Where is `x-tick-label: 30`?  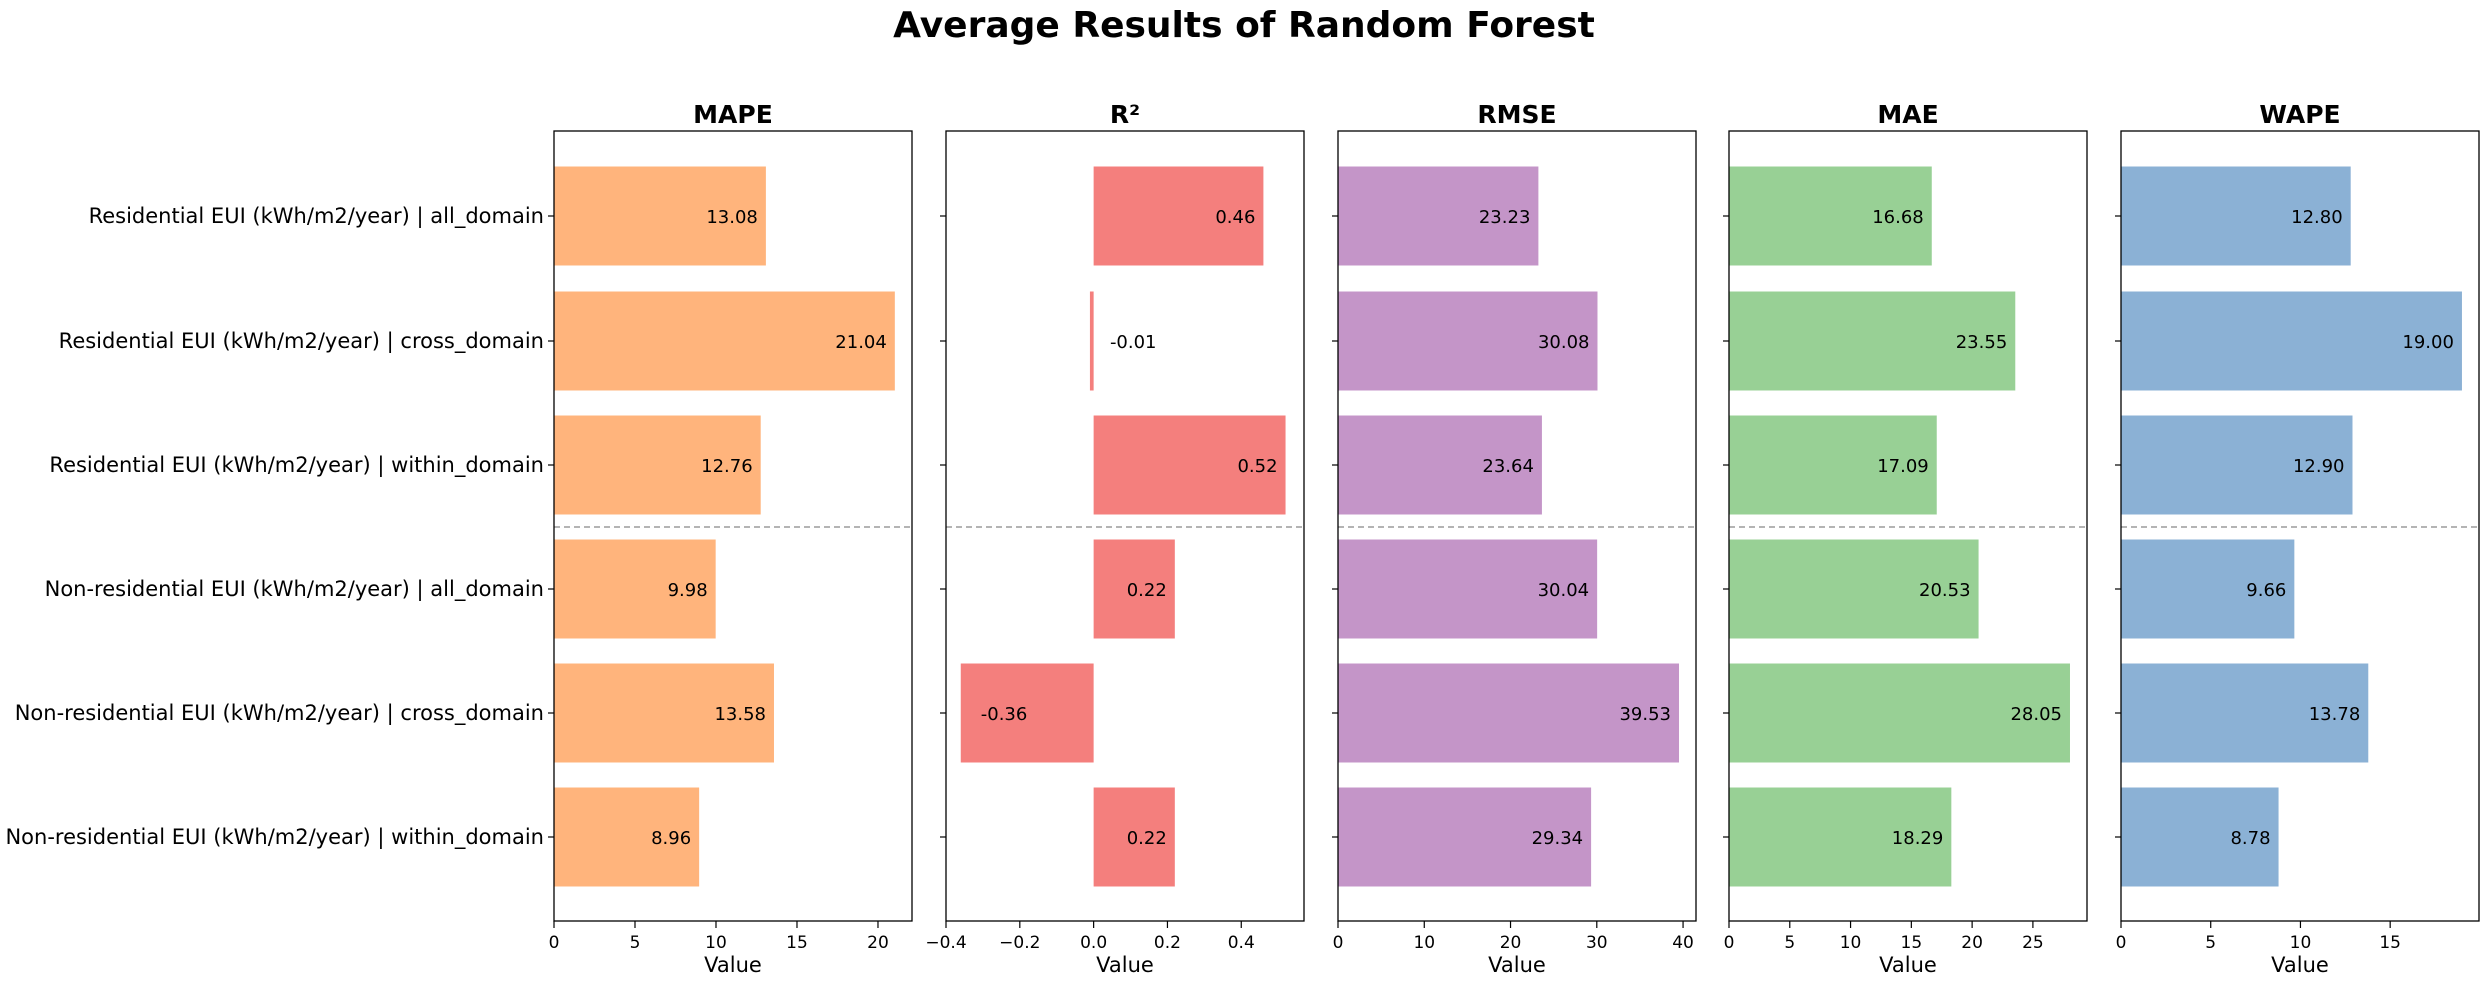 x-tick-label: 30 is located at coordinates (1597, 943).